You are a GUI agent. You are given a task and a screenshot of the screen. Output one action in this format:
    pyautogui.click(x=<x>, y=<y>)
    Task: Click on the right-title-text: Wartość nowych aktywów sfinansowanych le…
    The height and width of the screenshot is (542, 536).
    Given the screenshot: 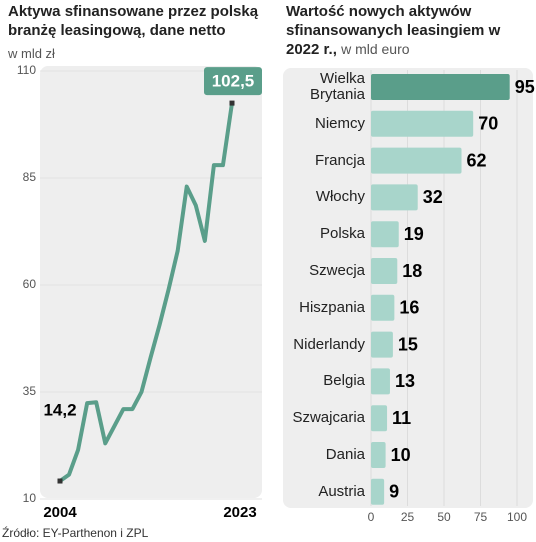 What is the action you would take?
    pyautogui.click(x=393, y=30)
    